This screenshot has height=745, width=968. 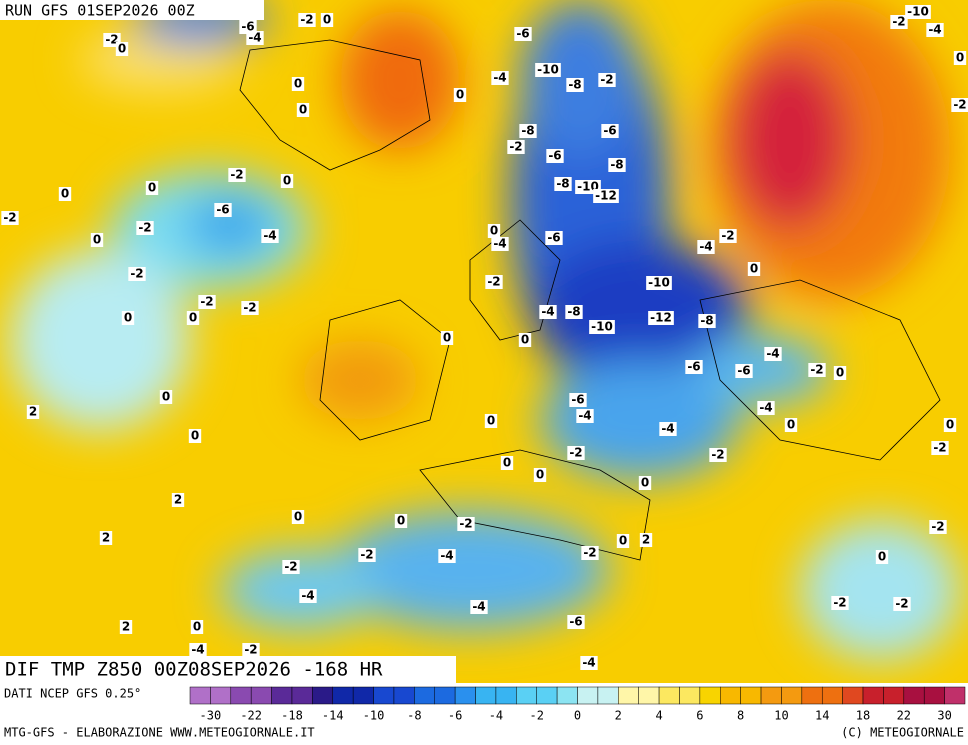 What do you see at coordinates (251, 716) in the screenshot?
I see `colorbar-tick-label: -22` at bounding box center [251, 716].